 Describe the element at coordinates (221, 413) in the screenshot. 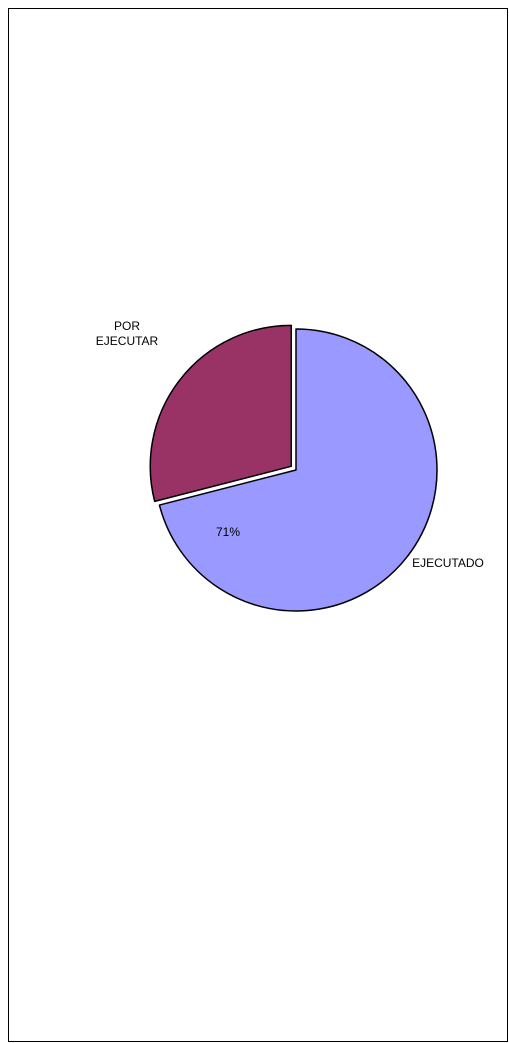

I see `pie-slice-por-ejecutar` at that location.